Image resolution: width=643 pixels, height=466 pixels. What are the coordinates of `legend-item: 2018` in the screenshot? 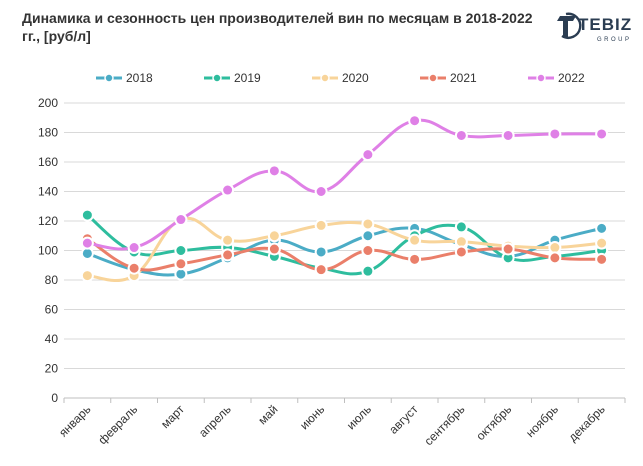 It's located at (124, 78).